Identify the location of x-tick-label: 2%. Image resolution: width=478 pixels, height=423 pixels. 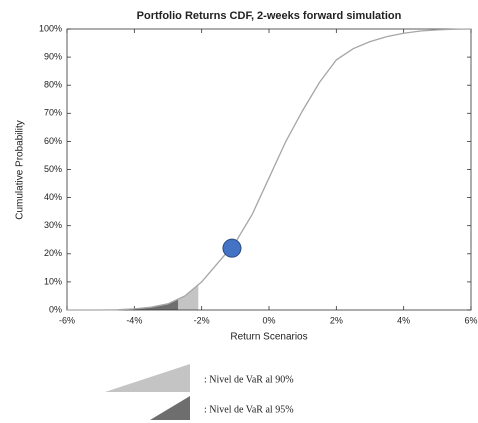
(336, 320).